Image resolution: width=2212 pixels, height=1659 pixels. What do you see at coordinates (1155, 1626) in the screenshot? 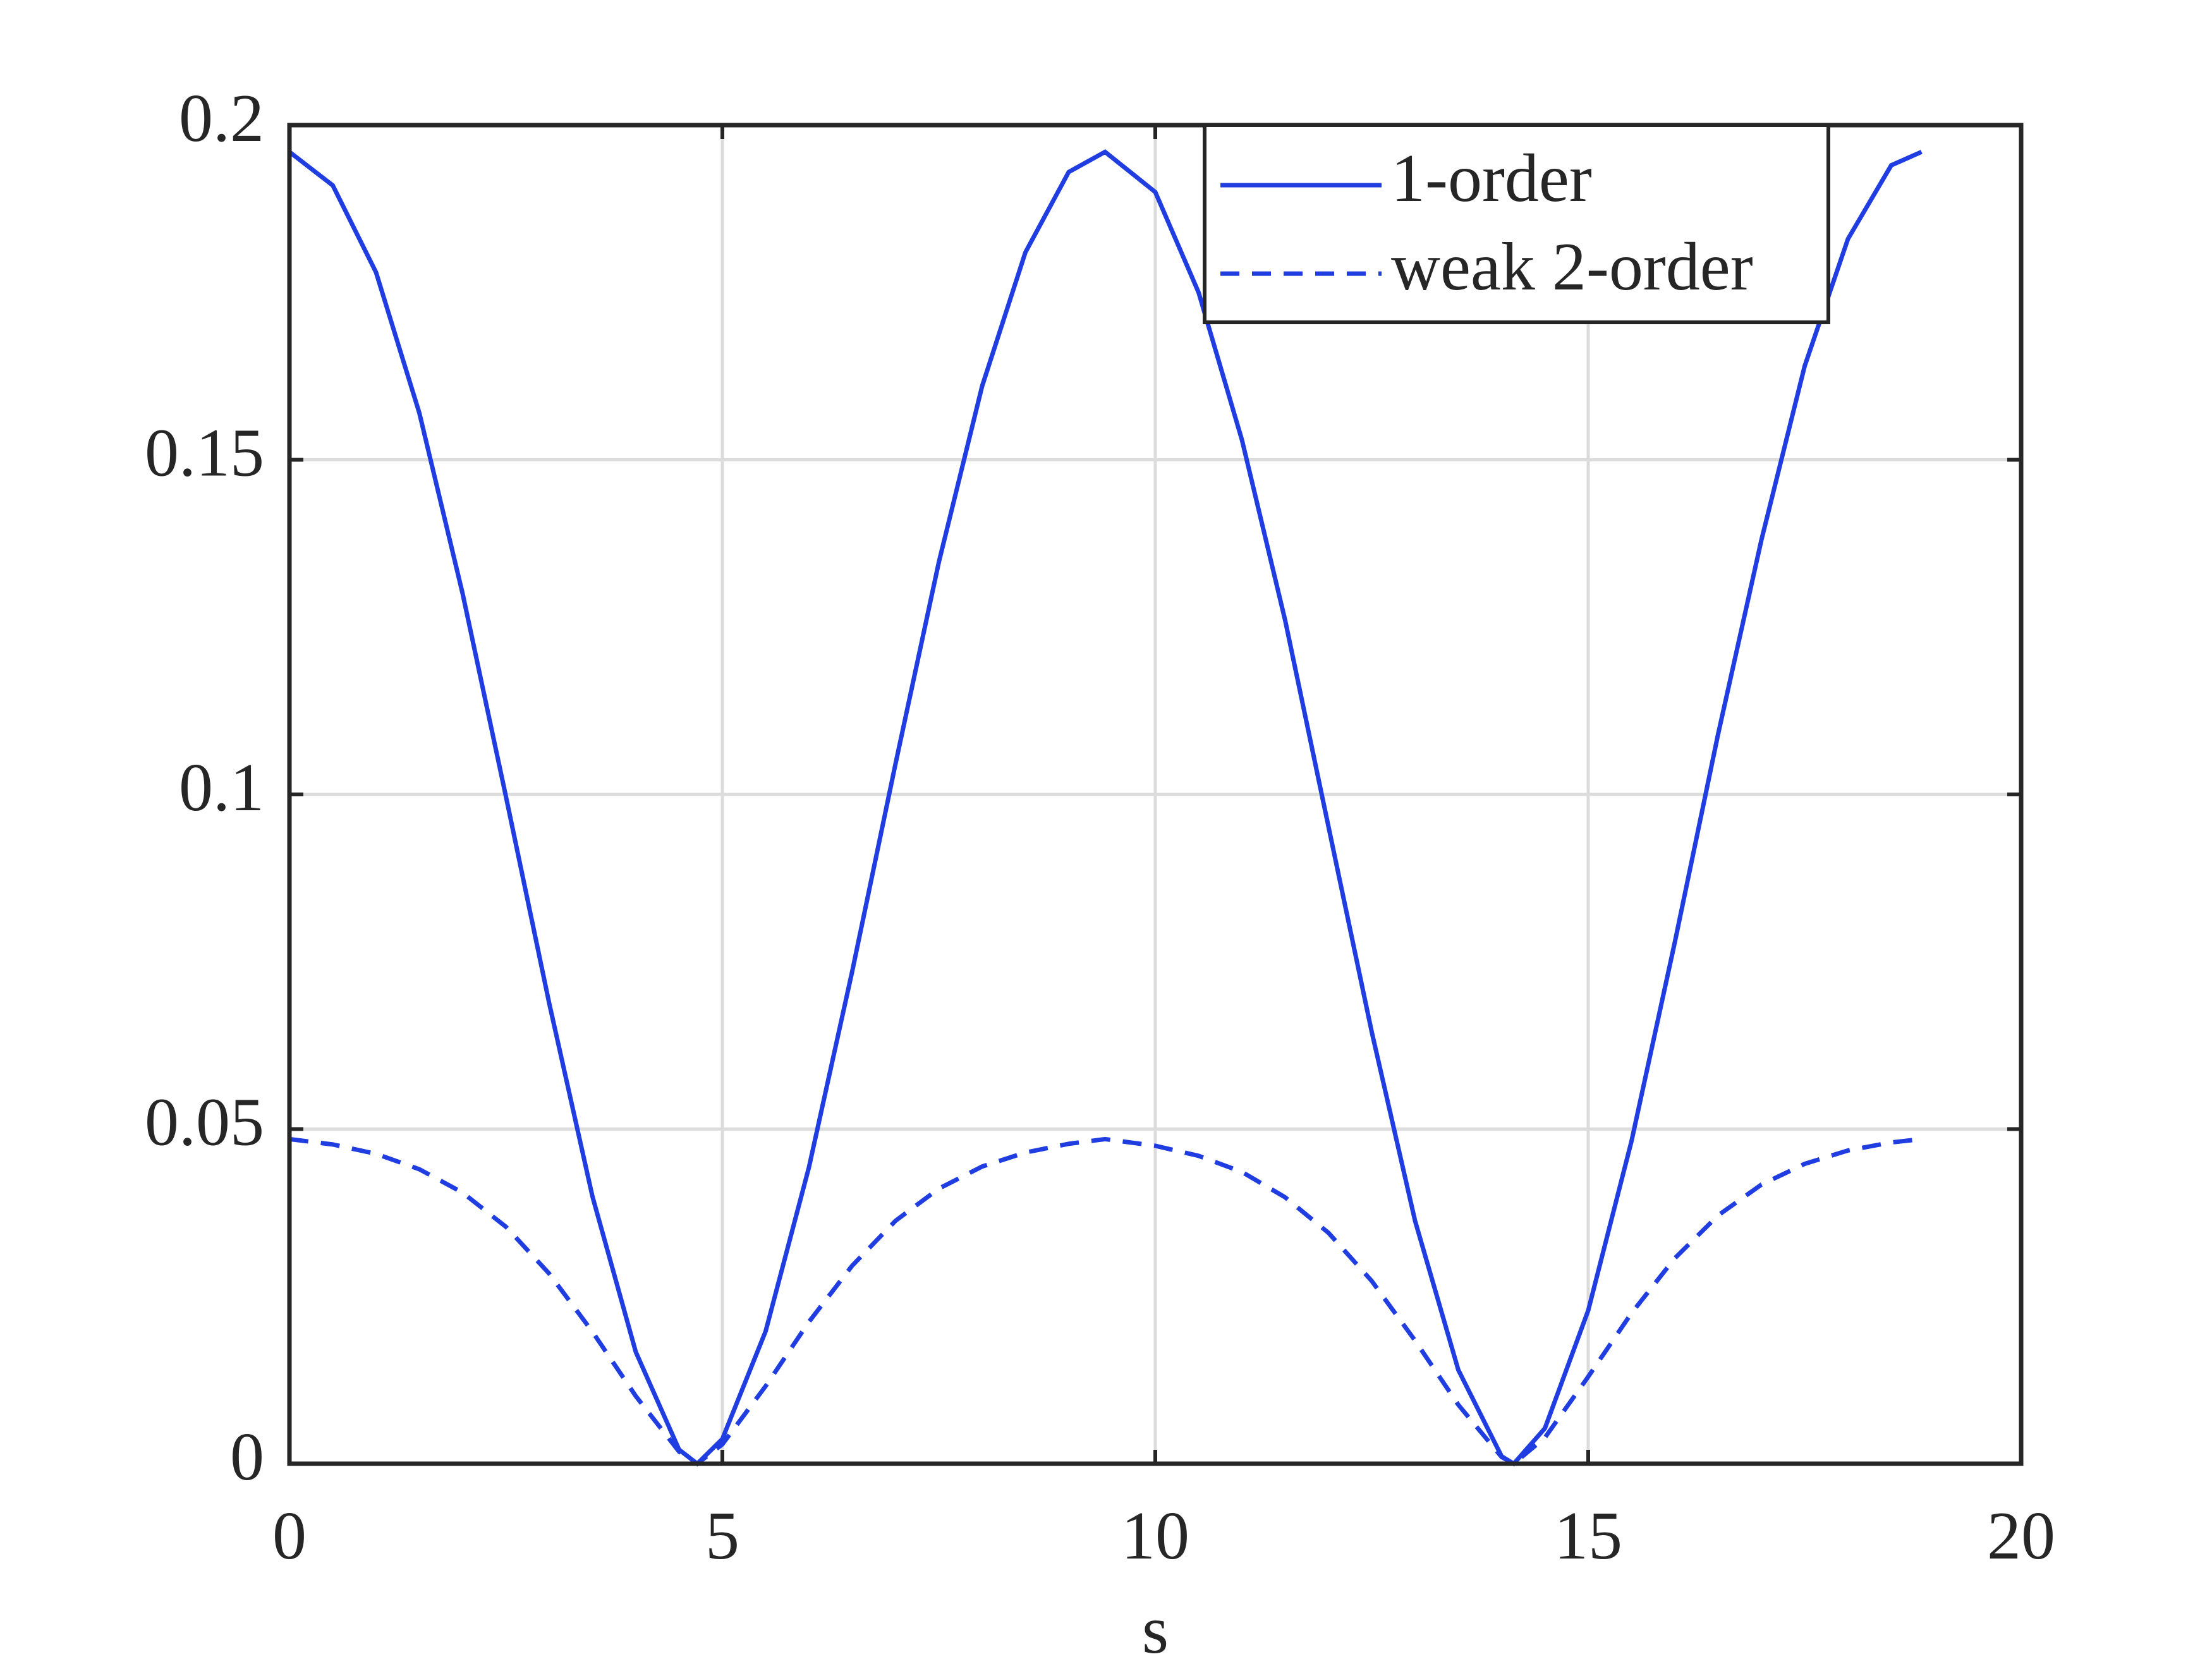
I see `x-axis-label: s` at bounding box center [1155, 1626].